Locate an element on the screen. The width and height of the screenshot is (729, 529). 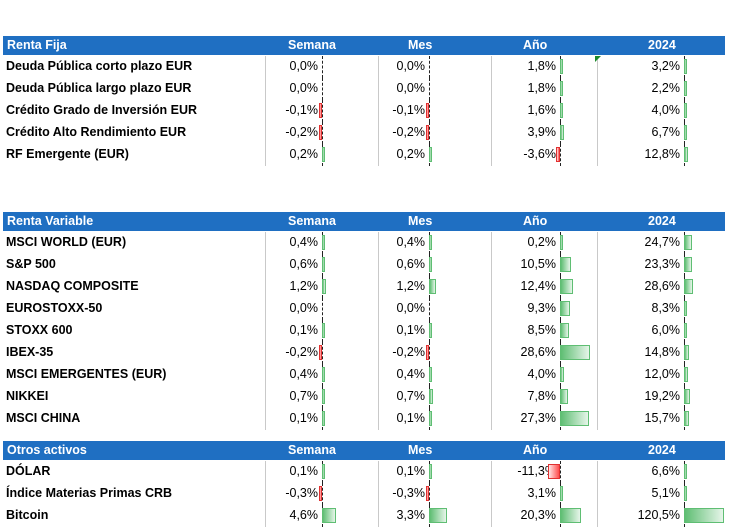
table-row: IBEX-35 -0,2% -0,2% 28,6% 14,8% is located at coordinates (364, 353).